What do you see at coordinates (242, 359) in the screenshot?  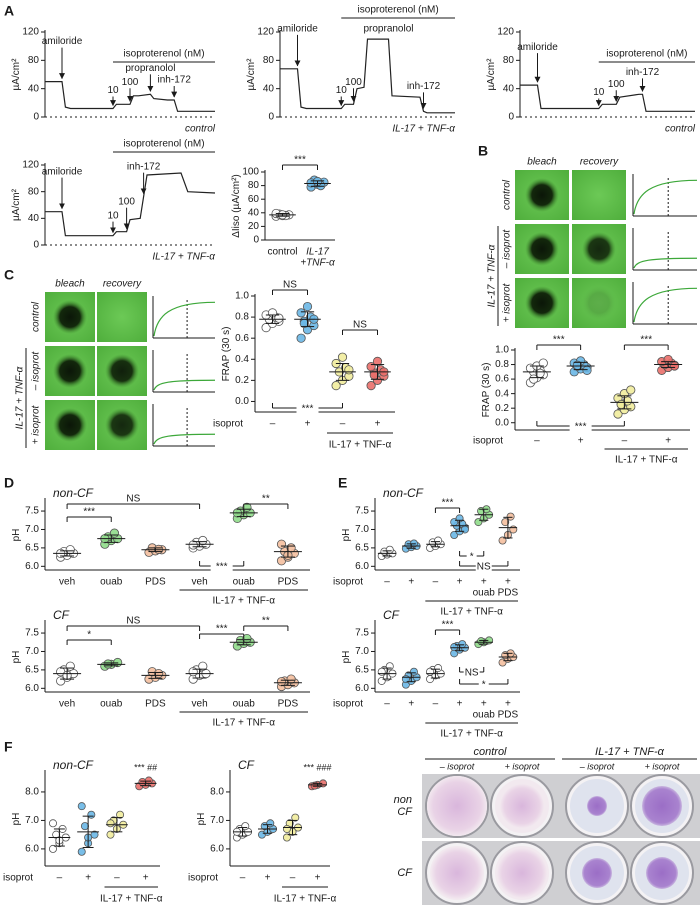 I see `y-tick-label: 0.4` at bounding box center [242, 359].